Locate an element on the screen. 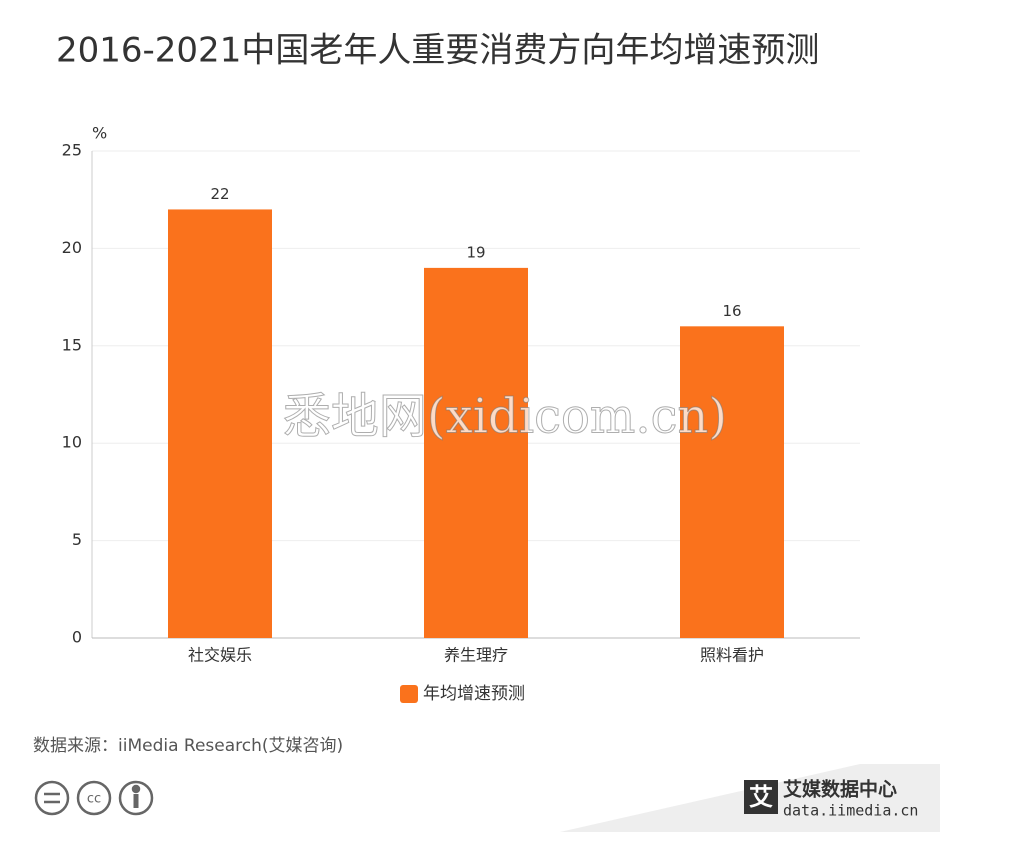  watermark: 悉地网(xidicom.cn) is located at coordinates (505, 417).